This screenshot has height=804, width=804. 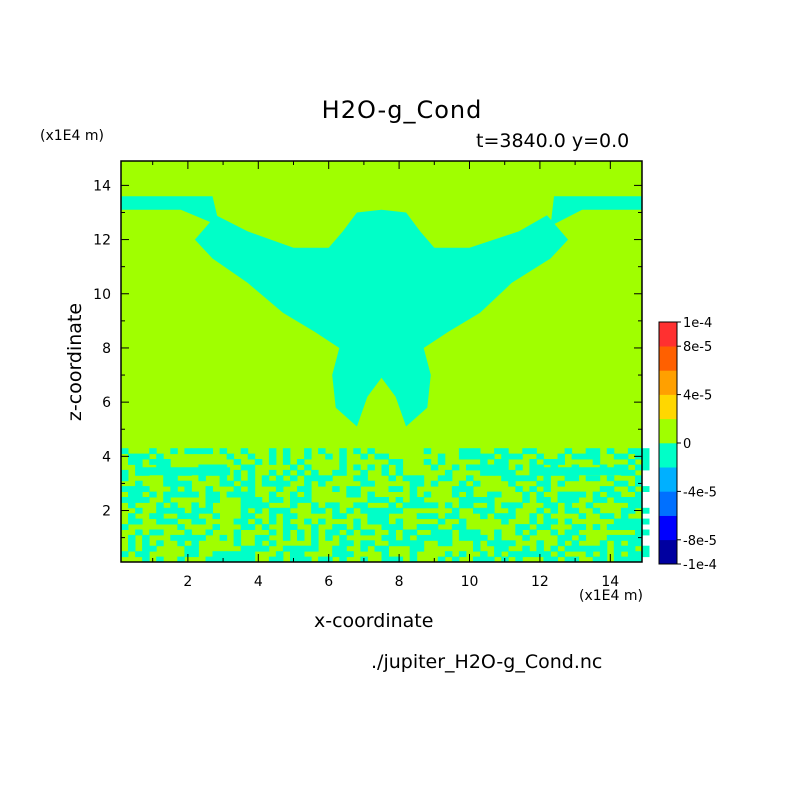 I want to click on time-label: t=3840.0 y=0.0, so click(x=553, y=141).